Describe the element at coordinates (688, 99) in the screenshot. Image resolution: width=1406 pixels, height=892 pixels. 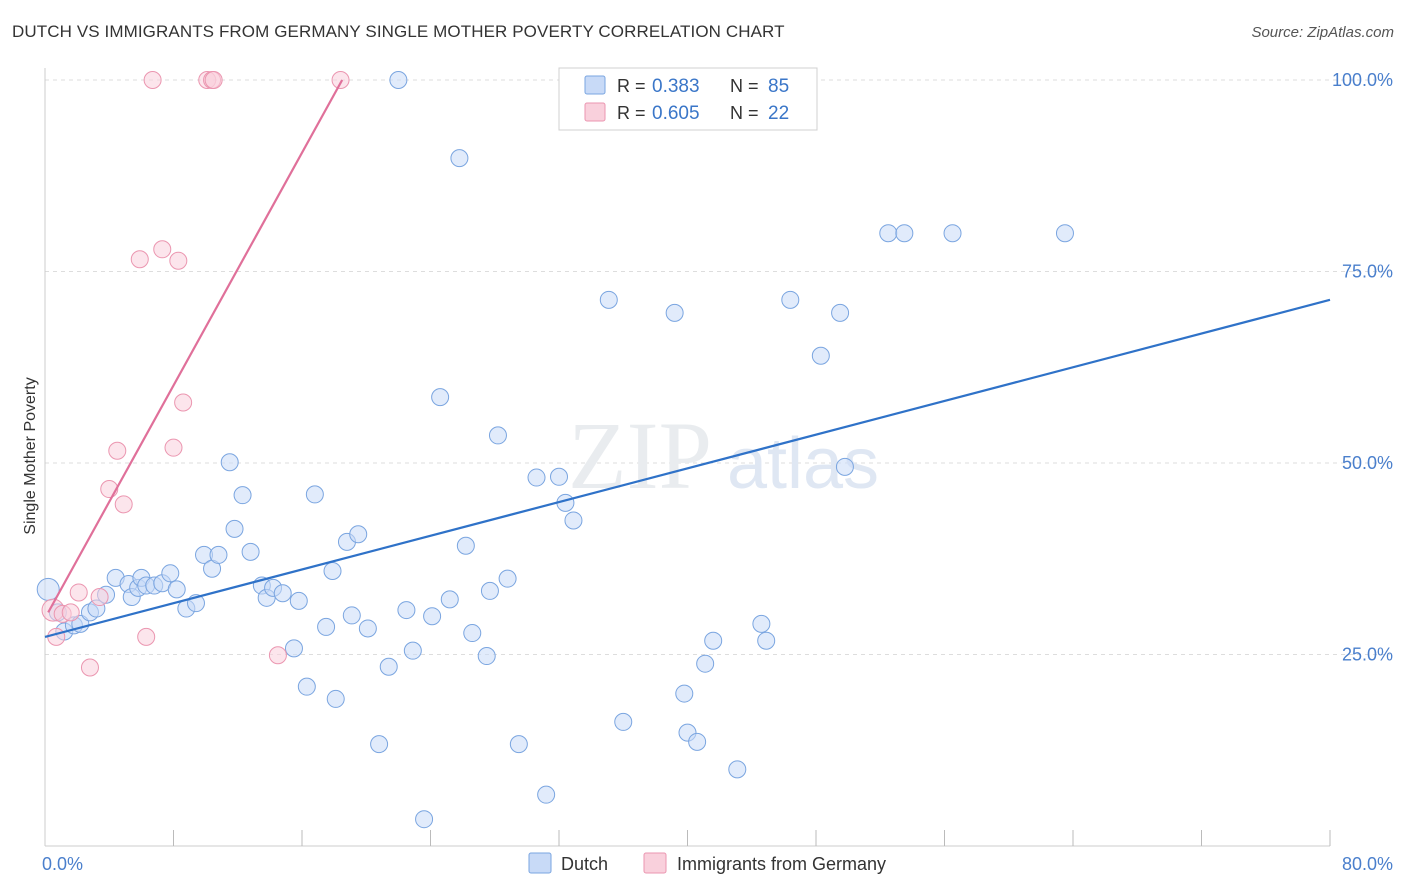
I see `legend-top: R = 0.383 N = 85 R = 0.605 N = 22` at that location.